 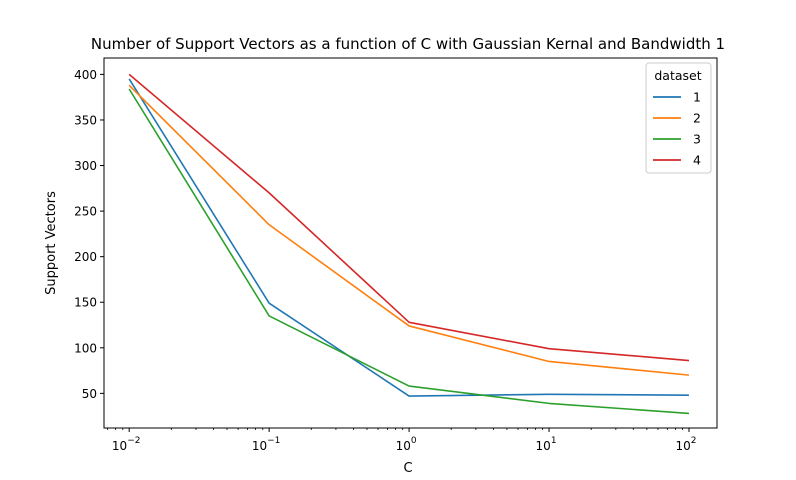 I want to click on y-tick-label: 150, so click(x=85, y=303).